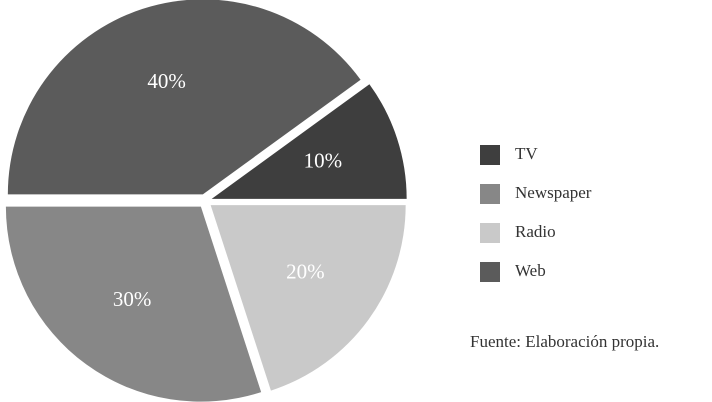  What do you see at coordinates (323, 160) in the screenshot?
I see `slice-label: 10%` at bounding box center [323, 160].